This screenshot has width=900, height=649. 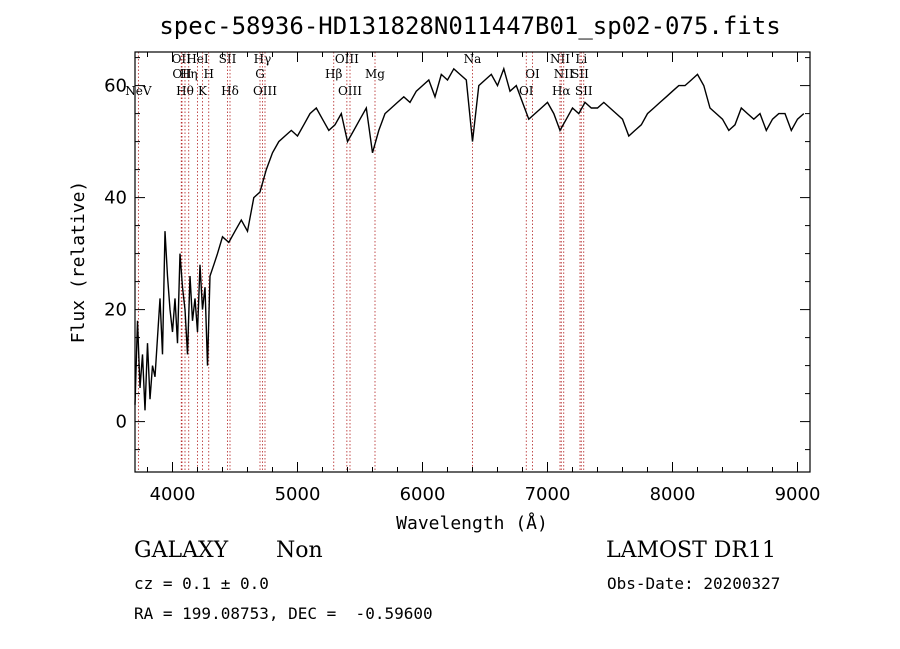 What do you see at coordinates (115, 310) in the screenshot?
I see `y-tick-label: 20` at bounding box center [115, 310].